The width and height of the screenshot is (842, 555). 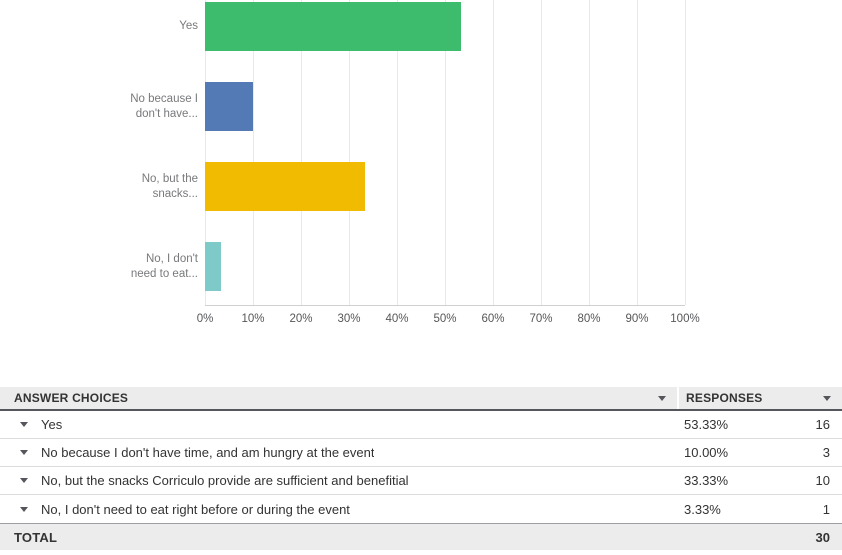 I want to click on responses-header: RESPONSES, so click(x=759, y=398).